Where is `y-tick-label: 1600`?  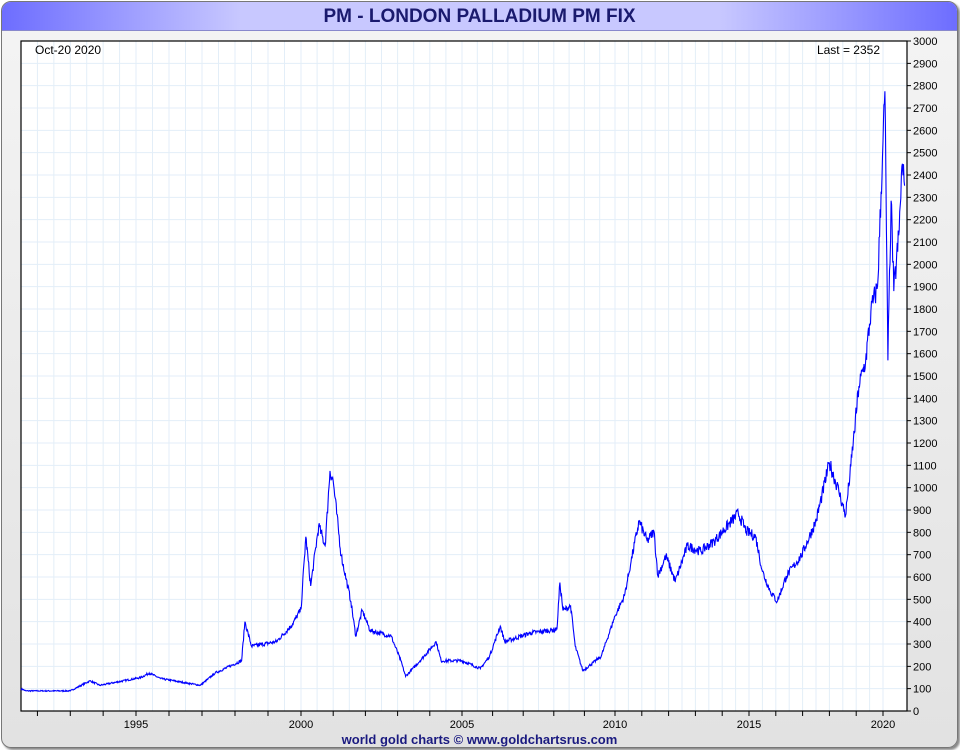 y-tick-label: 1600 is located at coordinates (925, 355).